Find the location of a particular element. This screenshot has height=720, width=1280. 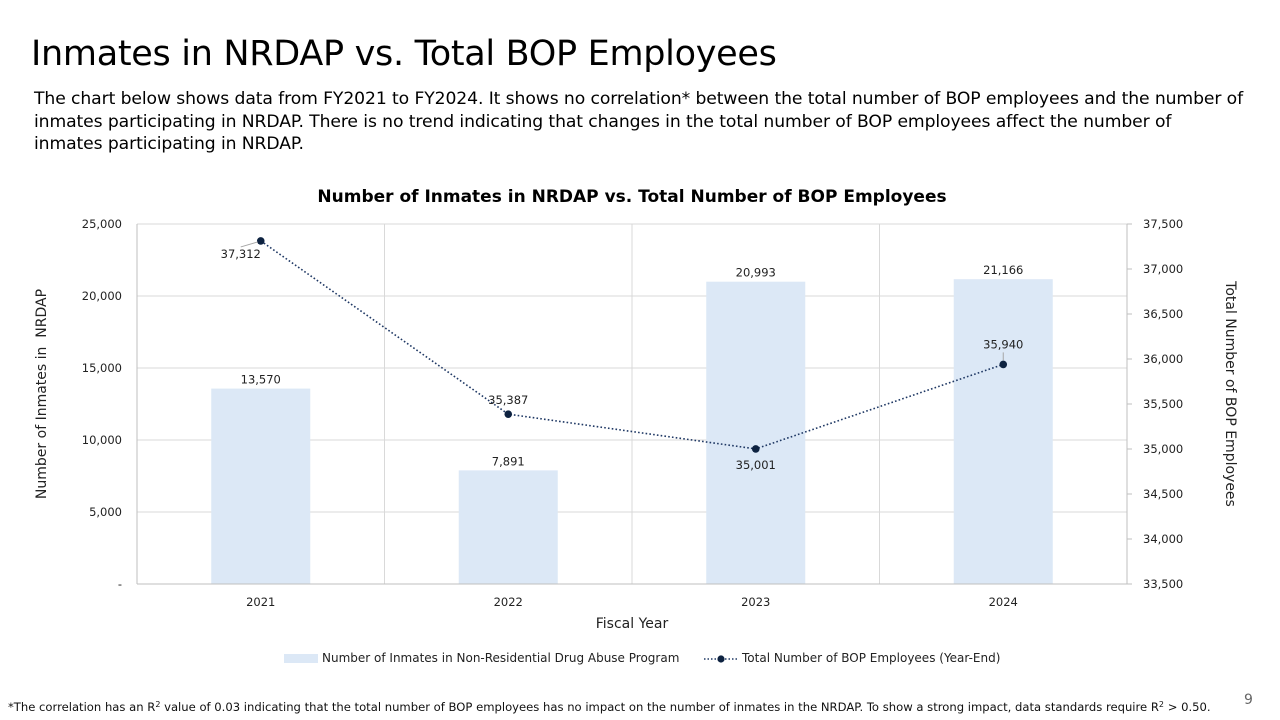

bar-2023 is located at coordinates (756, 432).